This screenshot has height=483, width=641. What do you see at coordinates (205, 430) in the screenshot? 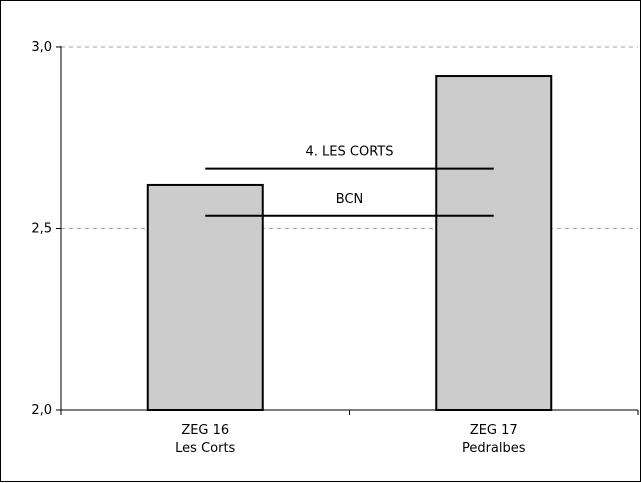
I see `x-tick-label: ZEG 16` at bounding box center [205, 430].